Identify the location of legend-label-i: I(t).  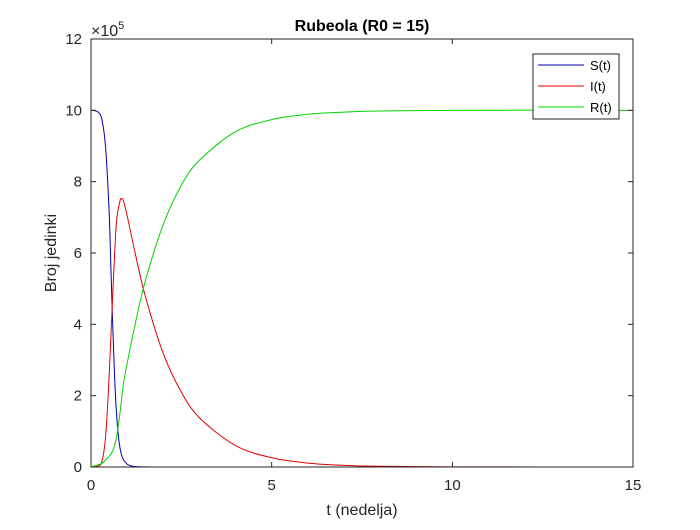
(598, 86).